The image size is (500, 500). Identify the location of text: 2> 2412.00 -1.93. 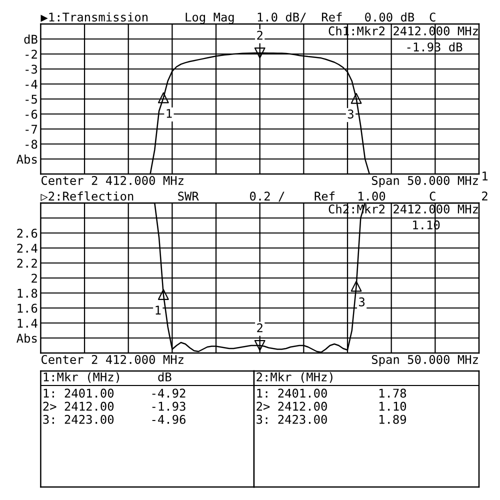
(114, 406).